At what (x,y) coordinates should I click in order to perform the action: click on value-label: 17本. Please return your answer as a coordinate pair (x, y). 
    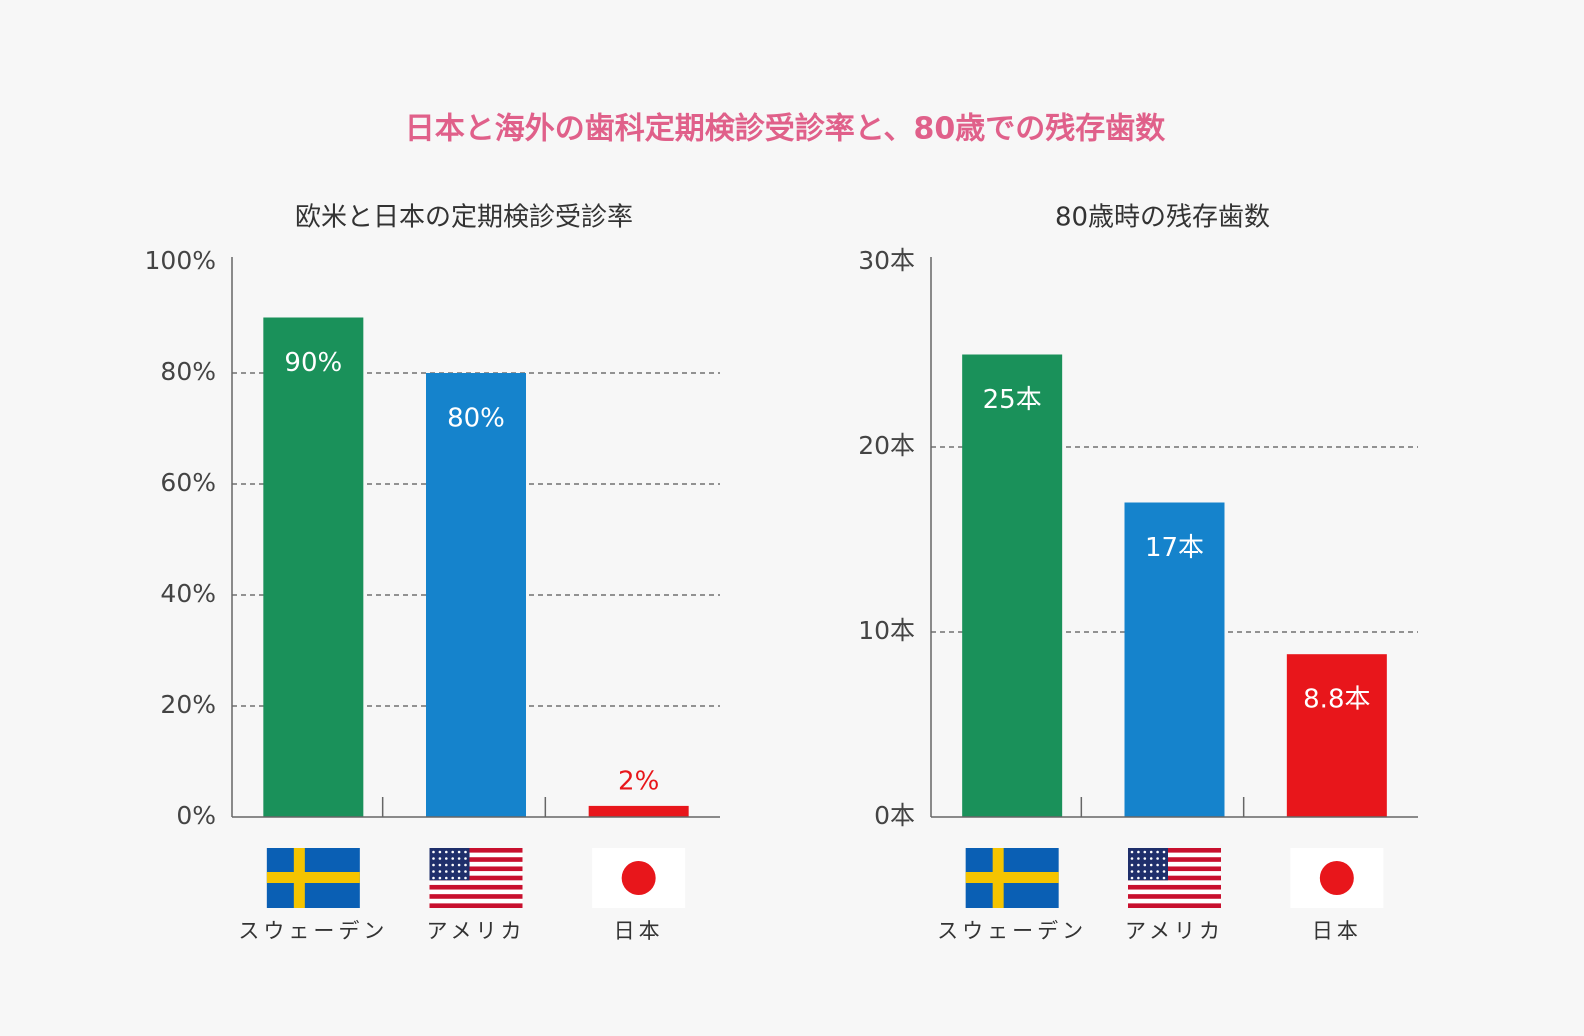
    Looking at the image, I should click on (1174, 548).